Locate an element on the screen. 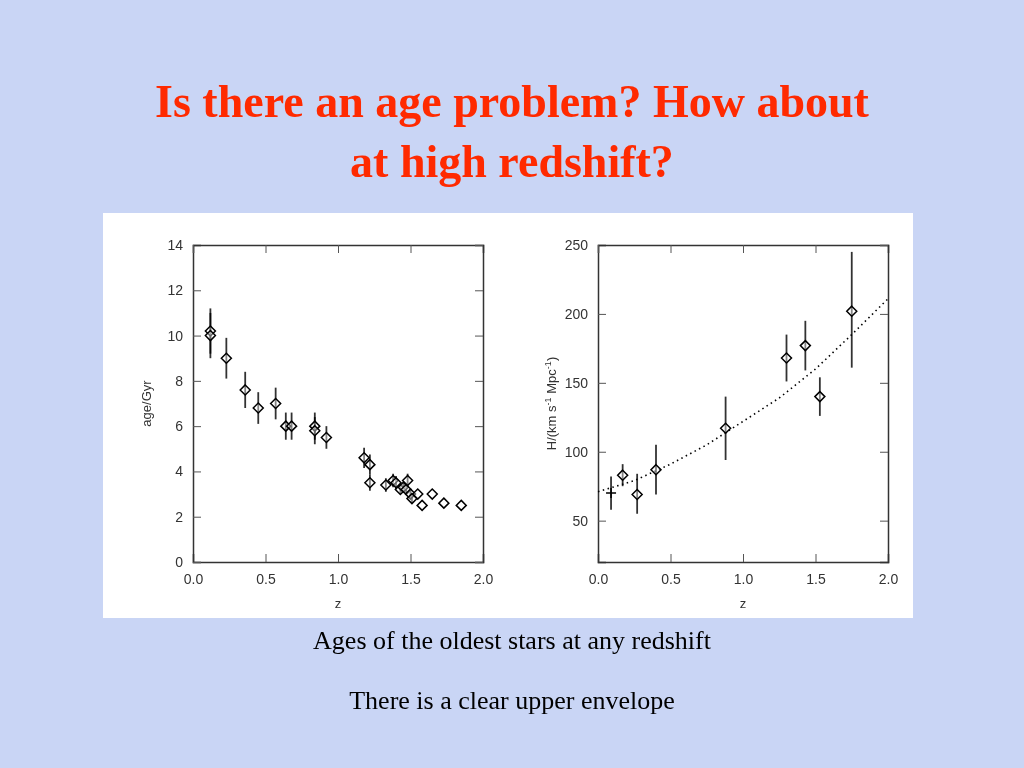 Image resolution: width=1024 pixels, height=768 pixels. text: Ages of the oldest stars at any redshift is located at coordinates (512, 641).